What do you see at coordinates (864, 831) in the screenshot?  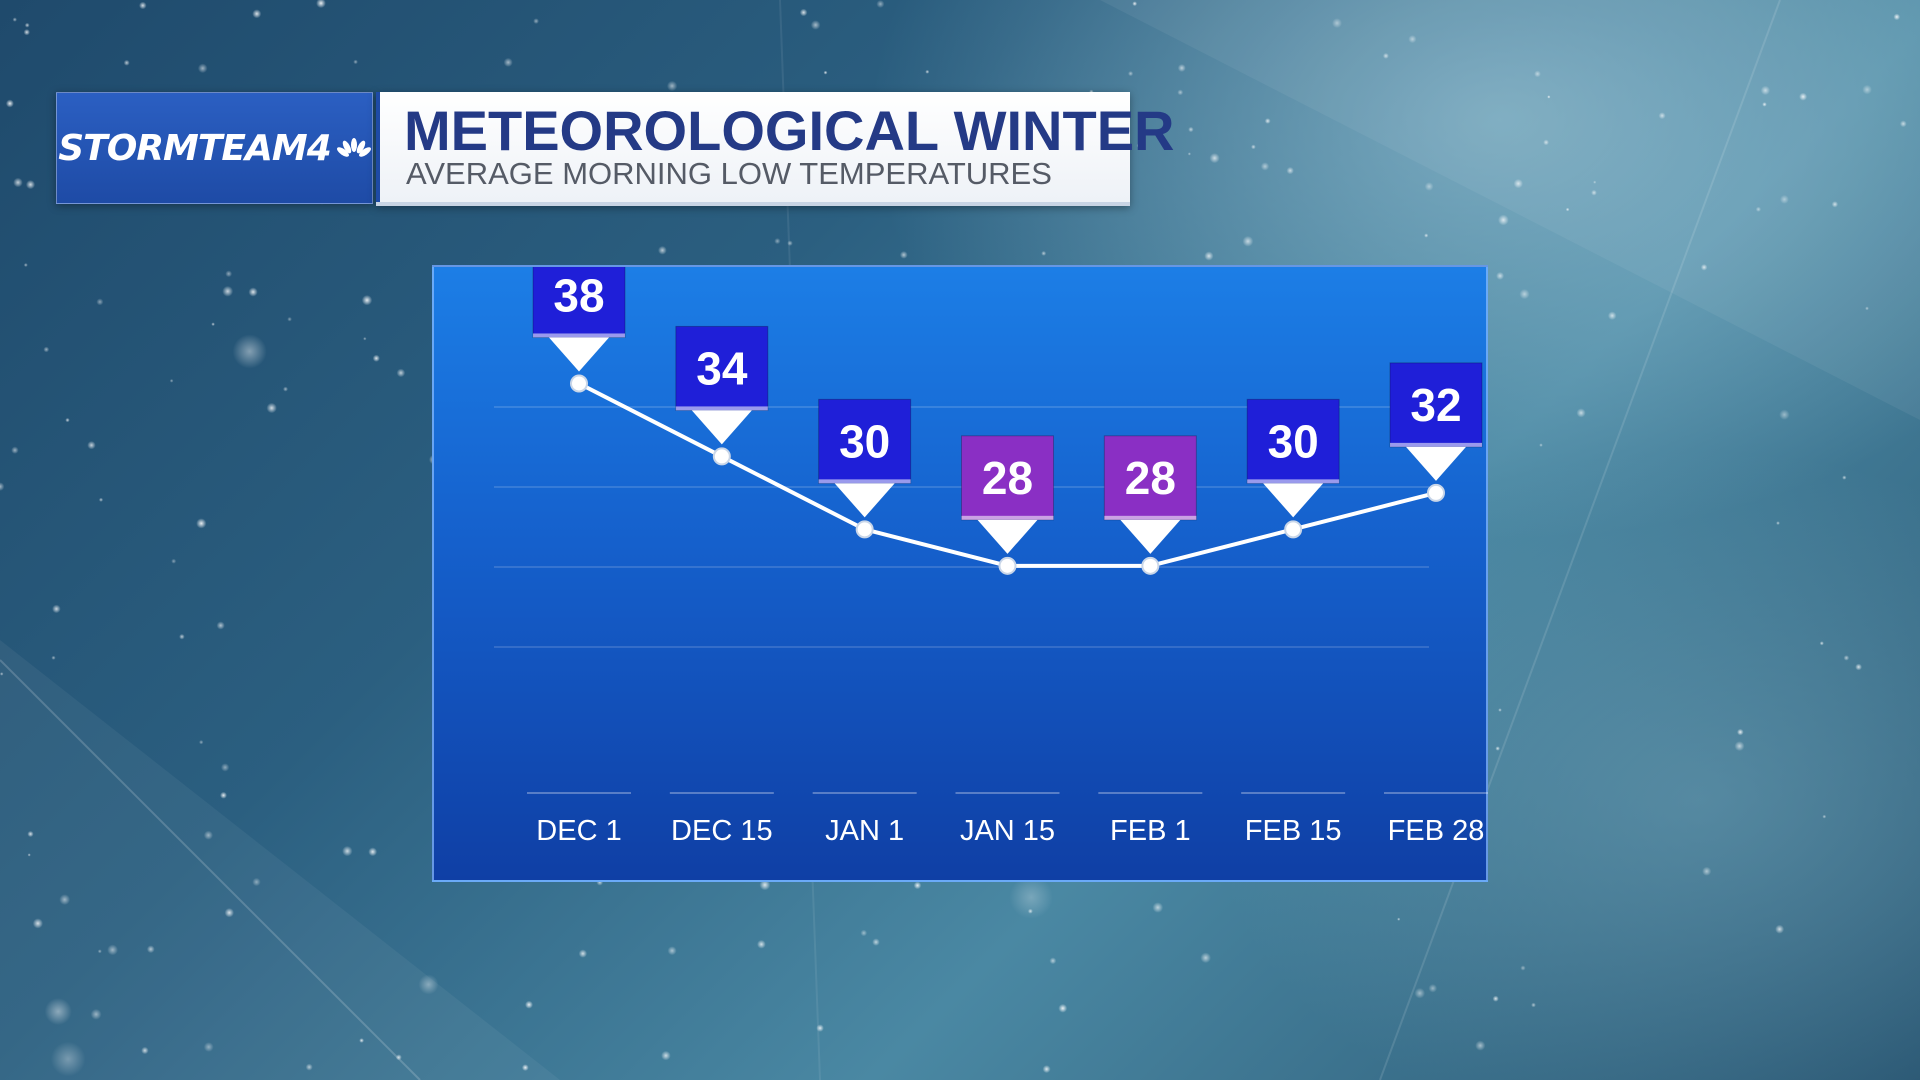 I see `x-tick-label: JAN 1` at bounding box center [864, 831].